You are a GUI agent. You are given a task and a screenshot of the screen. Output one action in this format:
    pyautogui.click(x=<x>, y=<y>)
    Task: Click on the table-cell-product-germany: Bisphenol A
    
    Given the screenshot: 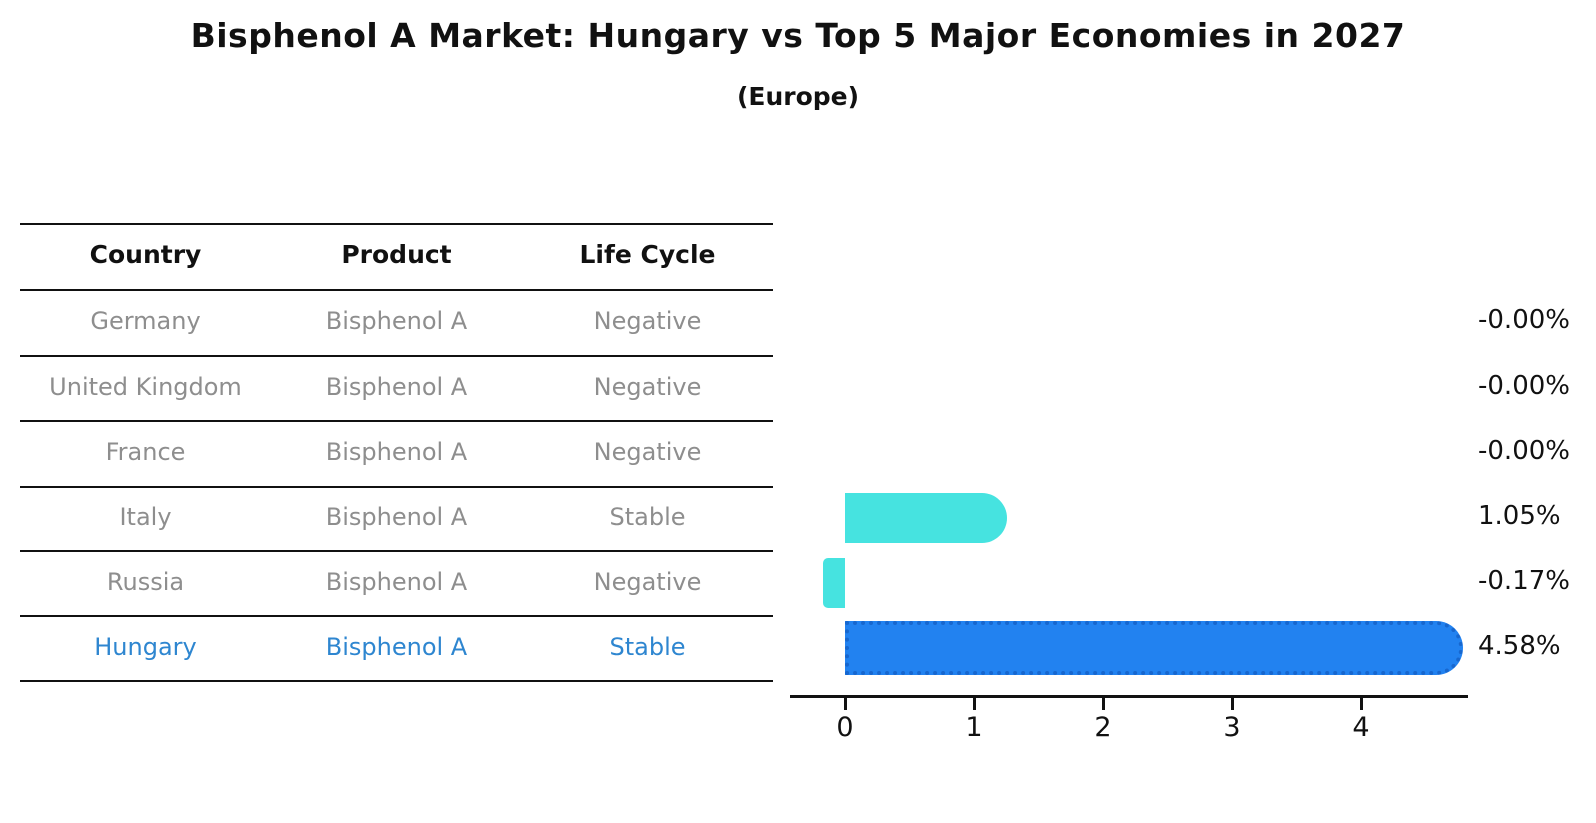 What is the action you would take?
    pyautogui.click(x=396, y=321)
    